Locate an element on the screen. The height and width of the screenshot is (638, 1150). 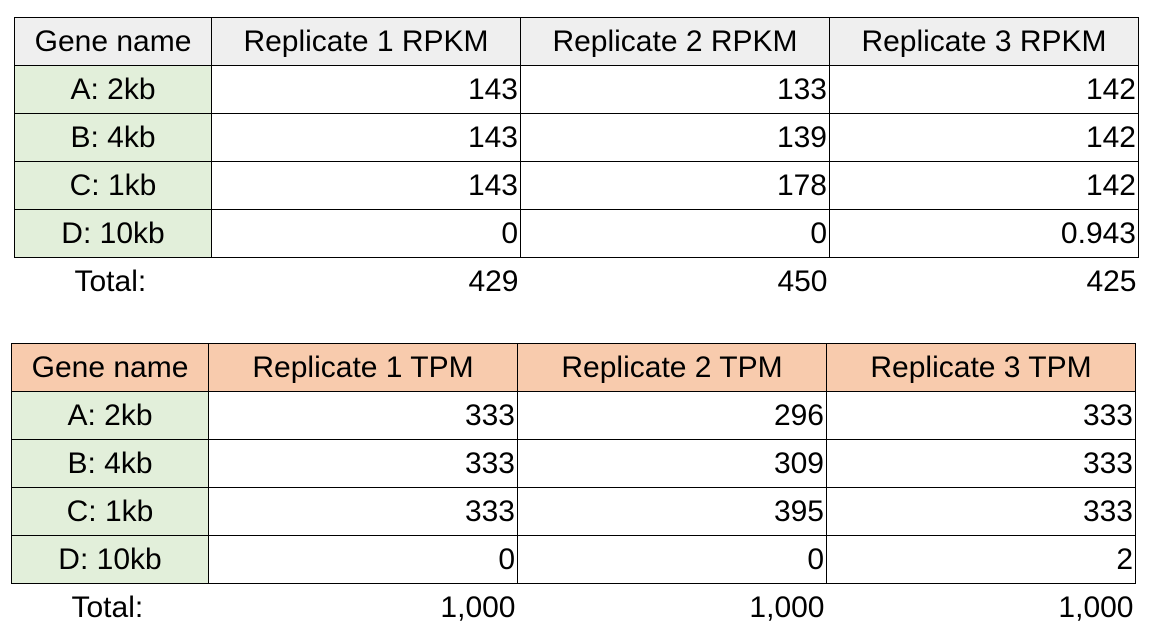
tpm-total-row: Total: 1,000 1,000 1,000 is located at coordinates (574, 608).